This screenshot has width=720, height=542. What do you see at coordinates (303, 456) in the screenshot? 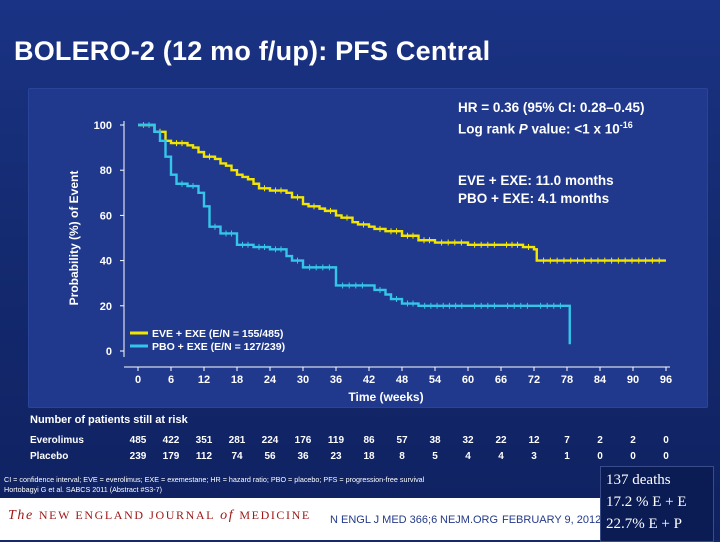
I see `risk-table-cell: 36` at bounding box center [303, 456].